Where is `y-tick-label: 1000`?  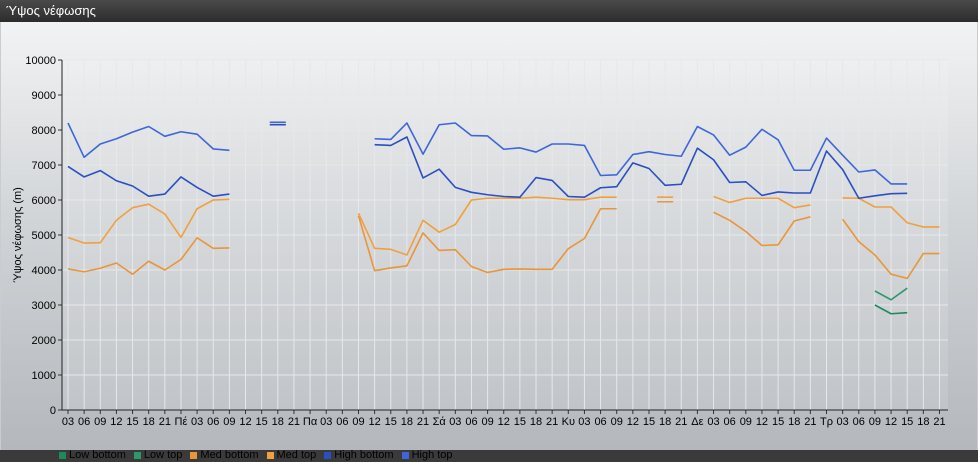
y-tick-label: 1000 is located at coordinates (44, 376).